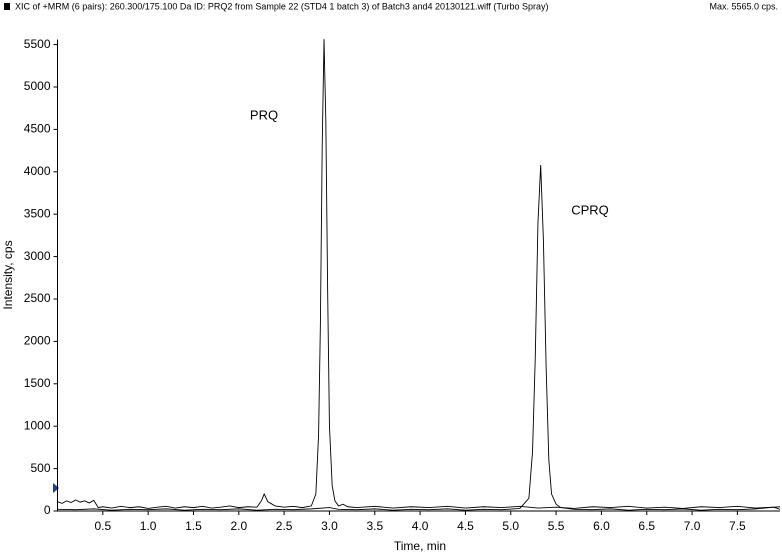 Image resolution: width=782 pixels, height=556 pixels. I want to click on x-axis-label: Time, min, so click(420, 546).